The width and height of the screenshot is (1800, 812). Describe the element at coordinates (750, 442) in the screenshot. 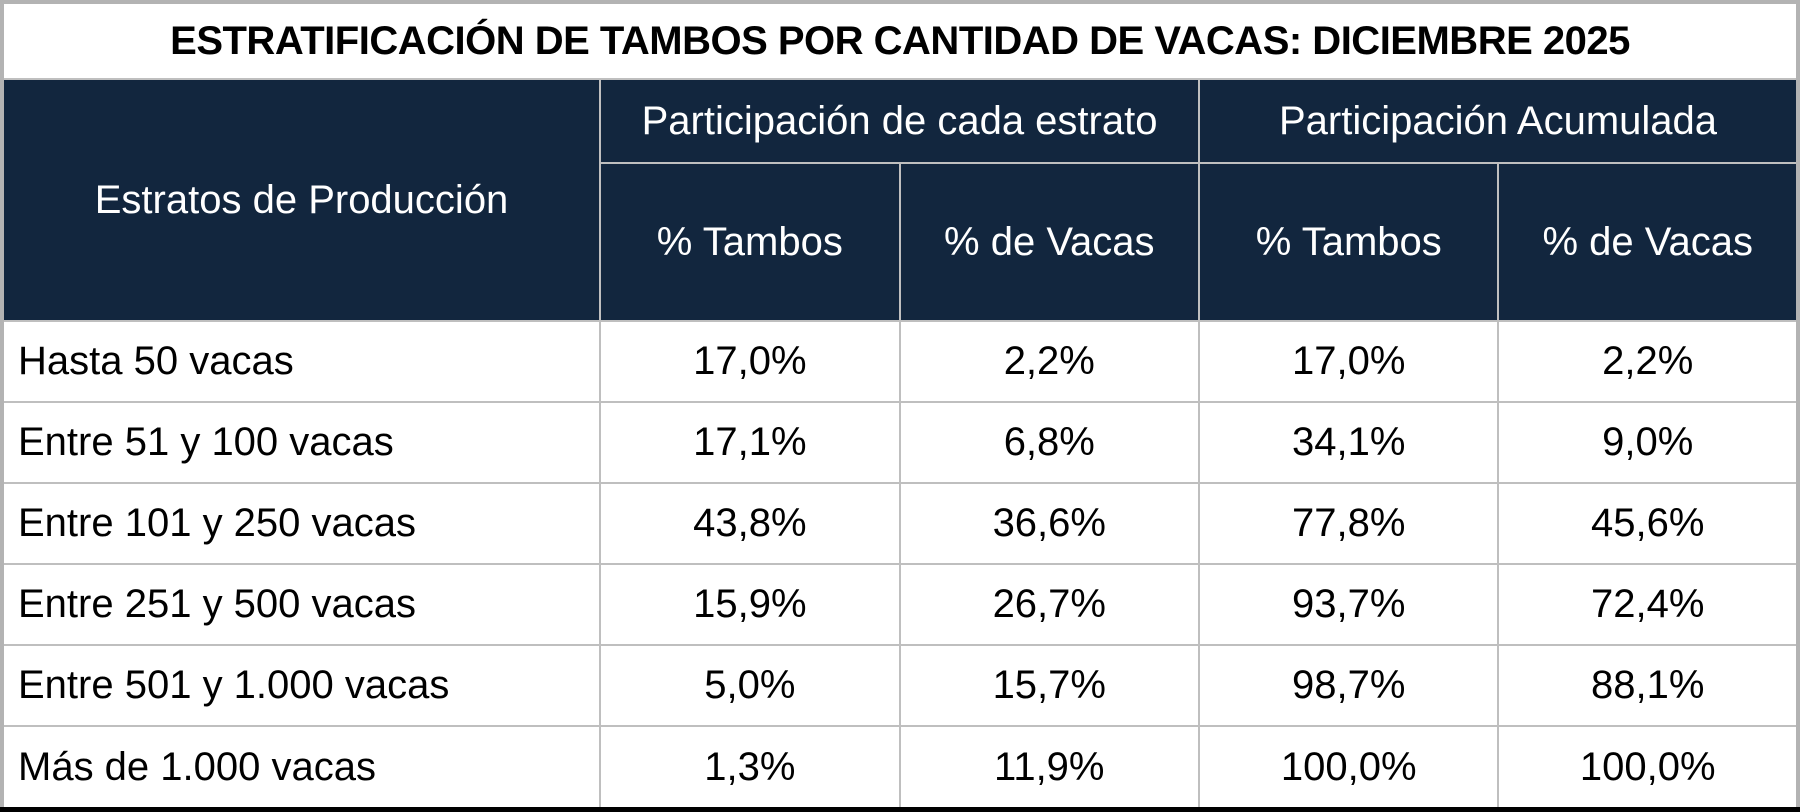

I see `cell-value: 17,1%` at that location.